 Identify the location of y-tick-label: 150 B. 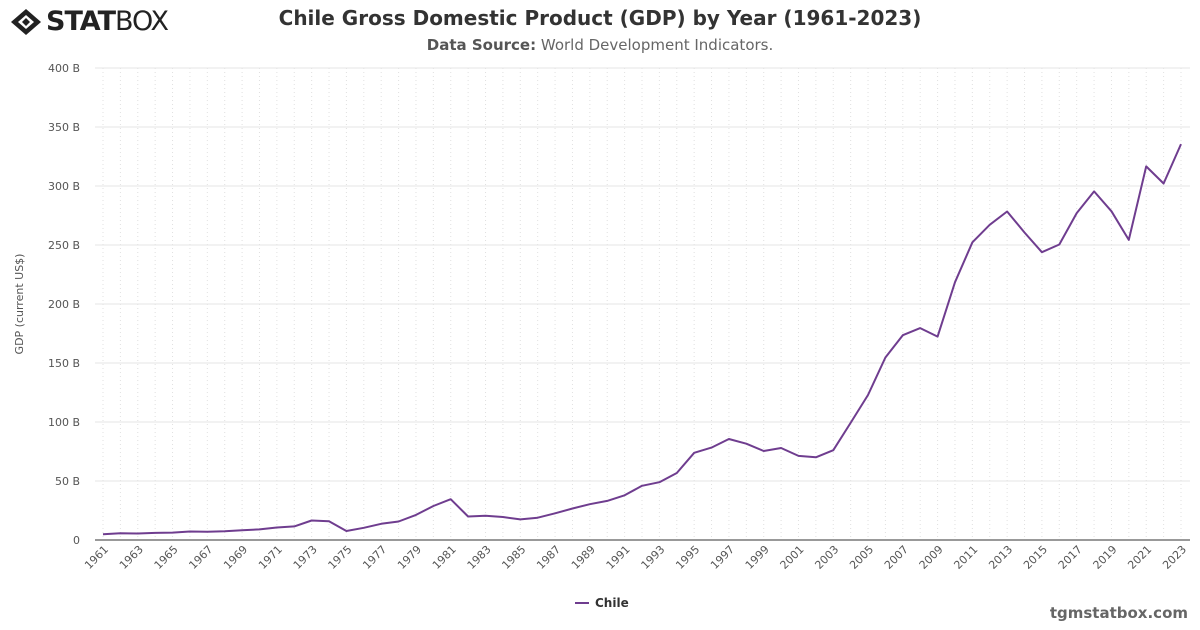
(64, 363).